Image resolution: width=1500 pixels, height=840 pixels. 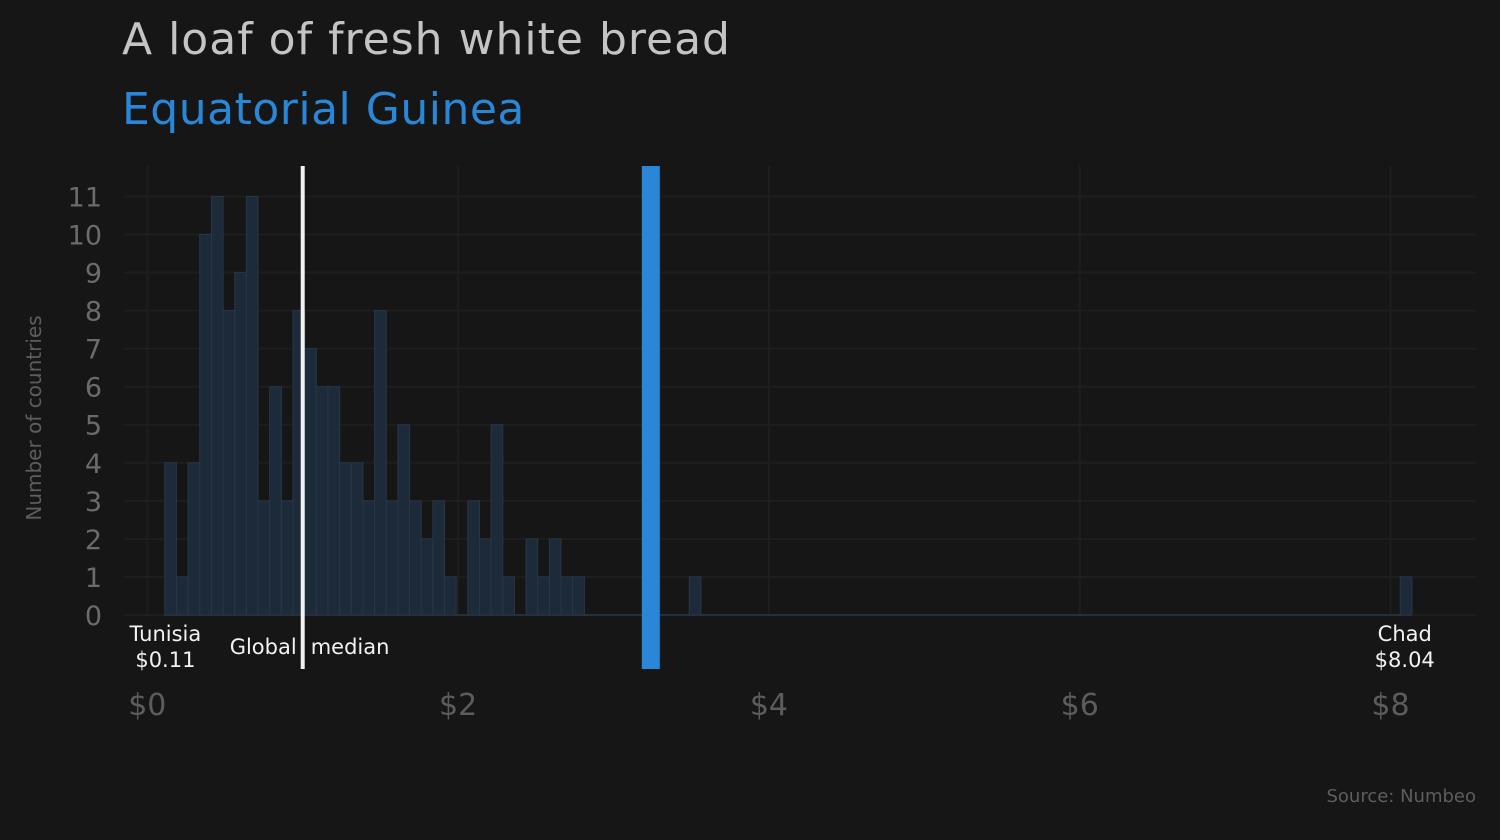 I want to click on annotation-layer: Global median Tunisia$0.11 Chad$8.04, so click(x=782, y=647).